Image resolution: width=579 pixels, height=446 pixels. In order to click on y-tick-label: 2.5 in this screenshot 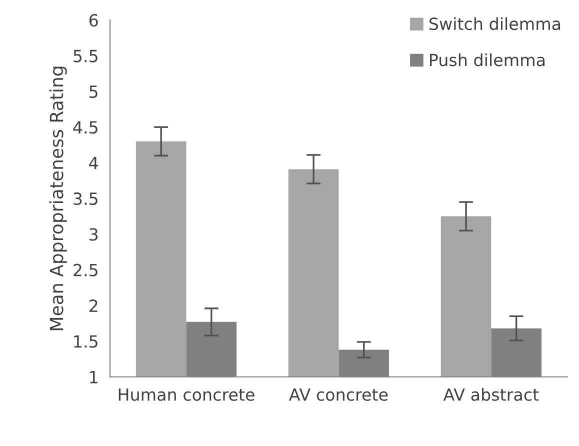, I will do `click(86, 270)`.